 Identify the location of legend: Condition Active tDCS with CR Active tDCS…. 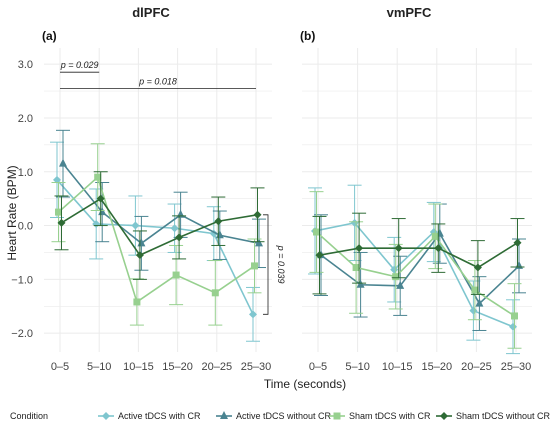
(280, 416).